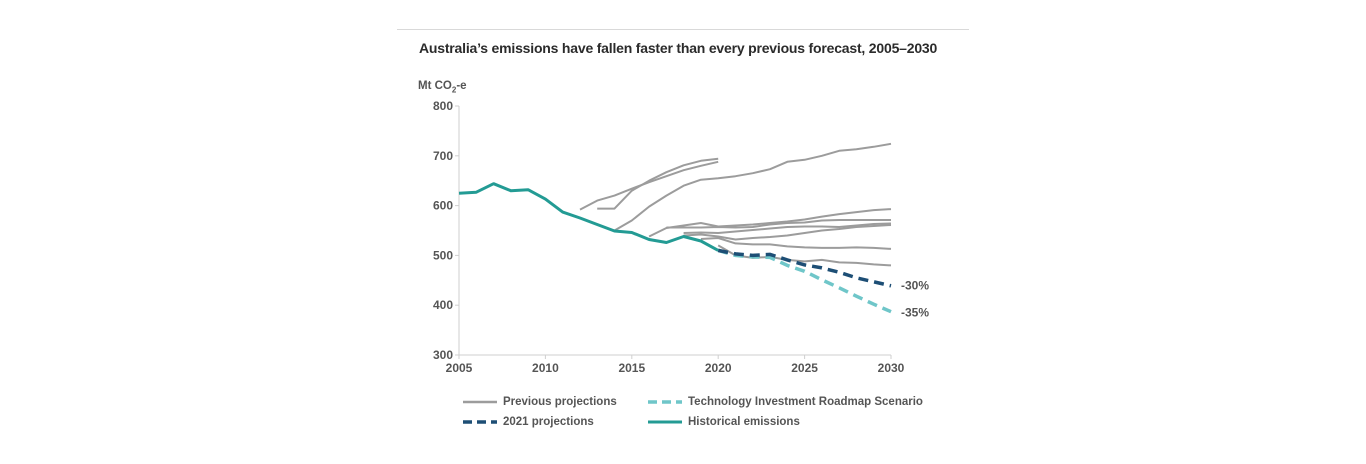 Image resolution: width=1366 pixels, height=464 pixels. I want to click on y-tick-label: 500, so click(443, 255).